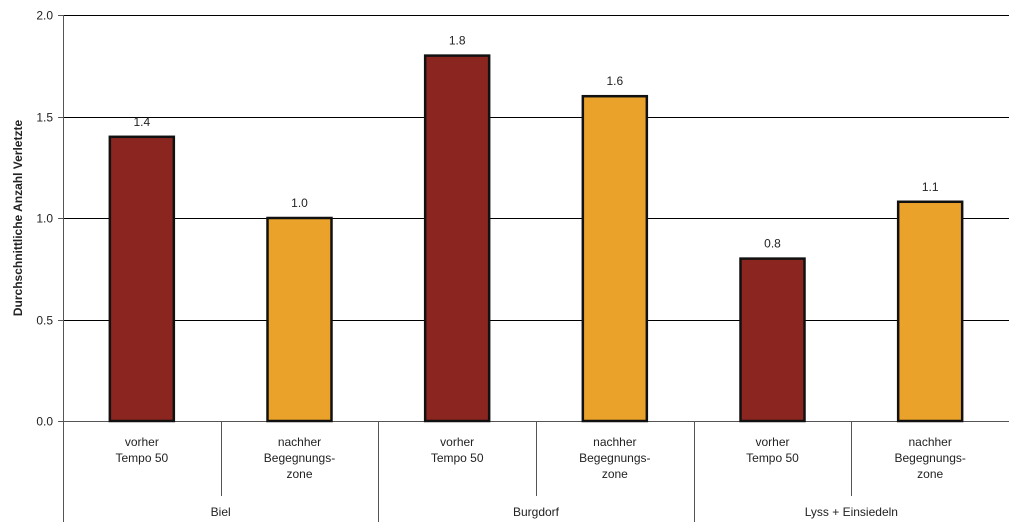 The image size is (1011, 522). What do you see at coordinates (221, 512) in the screenshot?
I see `x-group-label: Biel` at bounding box center [221, 512].